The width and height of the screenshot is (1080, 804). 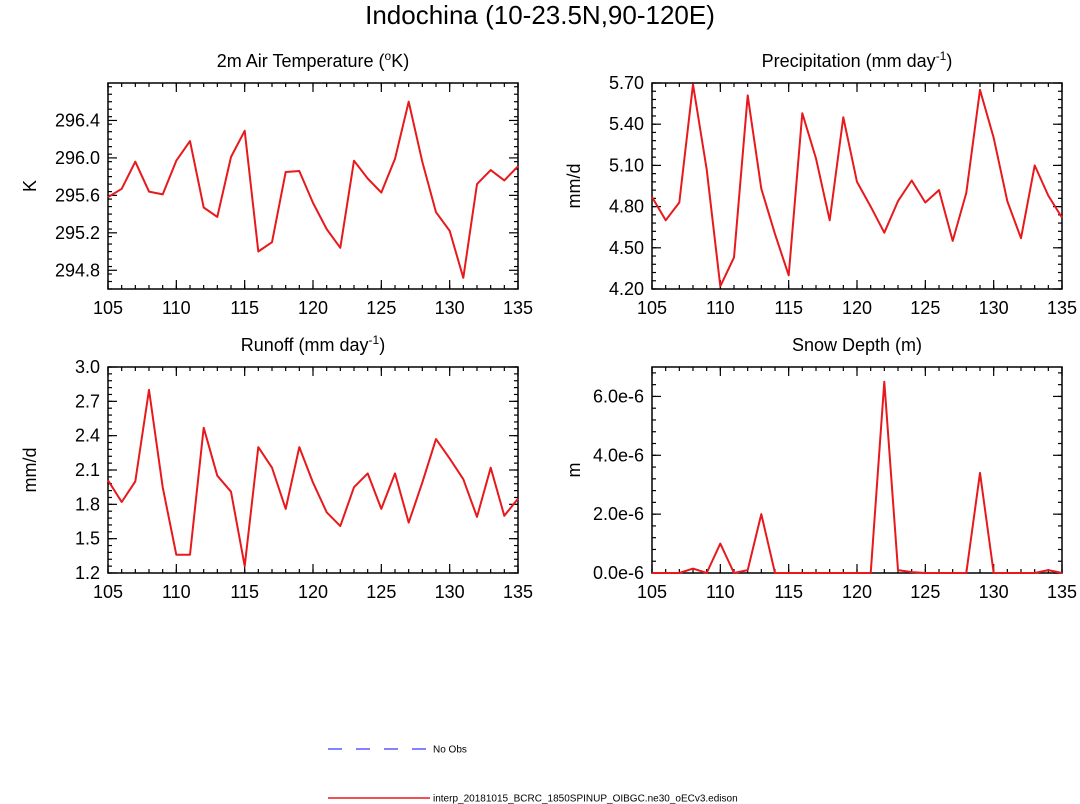 What do you see at coordinates (540, 15) in the screenshot?
I see `figure-title: Indochina (10-23.5N,90-120E)` at bounding box center [540, 15].